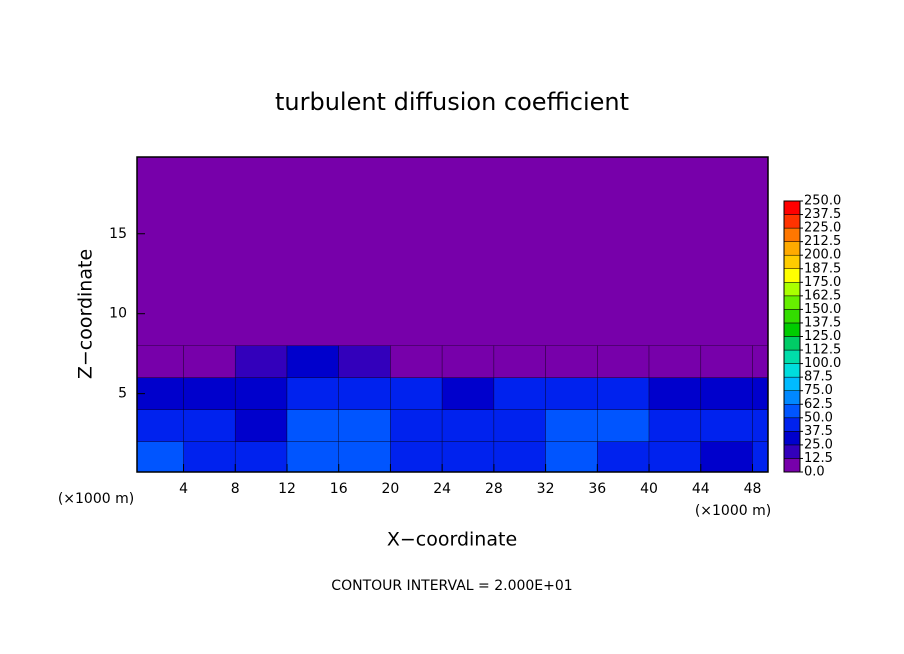 Image resolution: width=904 pixels, height=654 pixels. I want to click on chart-title: turbulent diffusion coefficient, so click(452, 102).